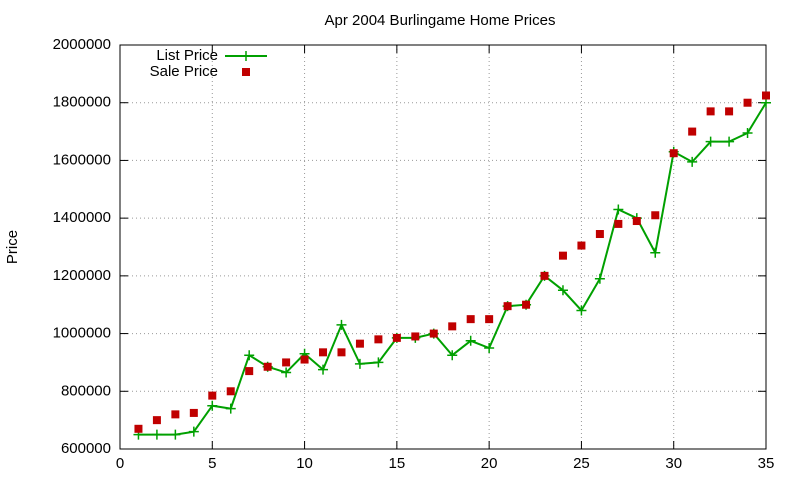 Image resolution: width=800 pixels, height=480 pixels. What do you see at coordinates (82, 159) in the screenshot?
I see `y-tick-label: 1600000` at bounding box center [82, 159].